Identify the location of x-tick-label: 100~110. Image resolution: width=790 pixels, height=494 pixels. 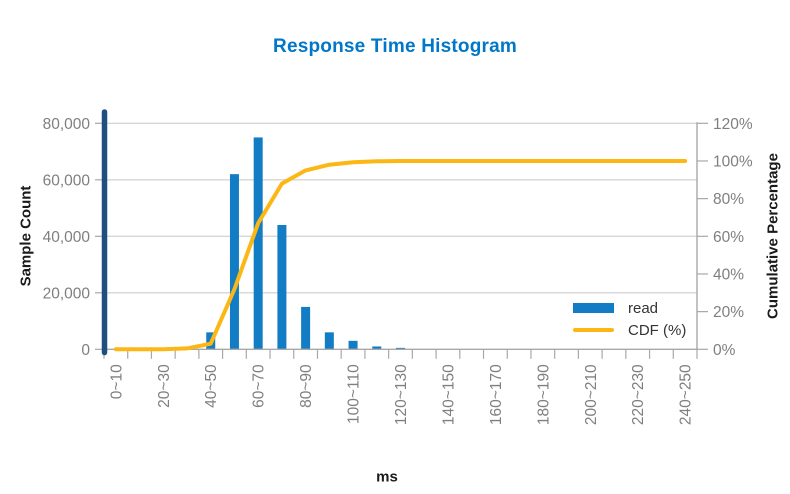
(354, 394).